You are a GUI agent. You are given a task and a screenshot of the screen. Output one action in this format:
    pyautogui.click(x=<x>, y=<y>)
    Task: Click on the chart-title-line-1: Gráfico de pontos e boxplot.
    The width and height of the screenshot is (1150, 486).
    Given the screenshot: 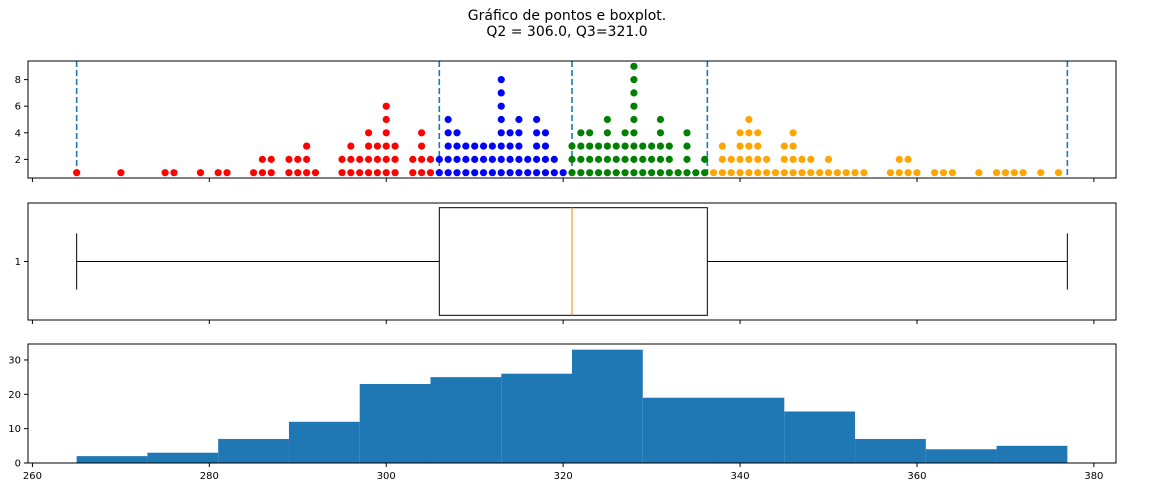 What is the action you would take?
    pyautogui.click(x=567, y=16)
    